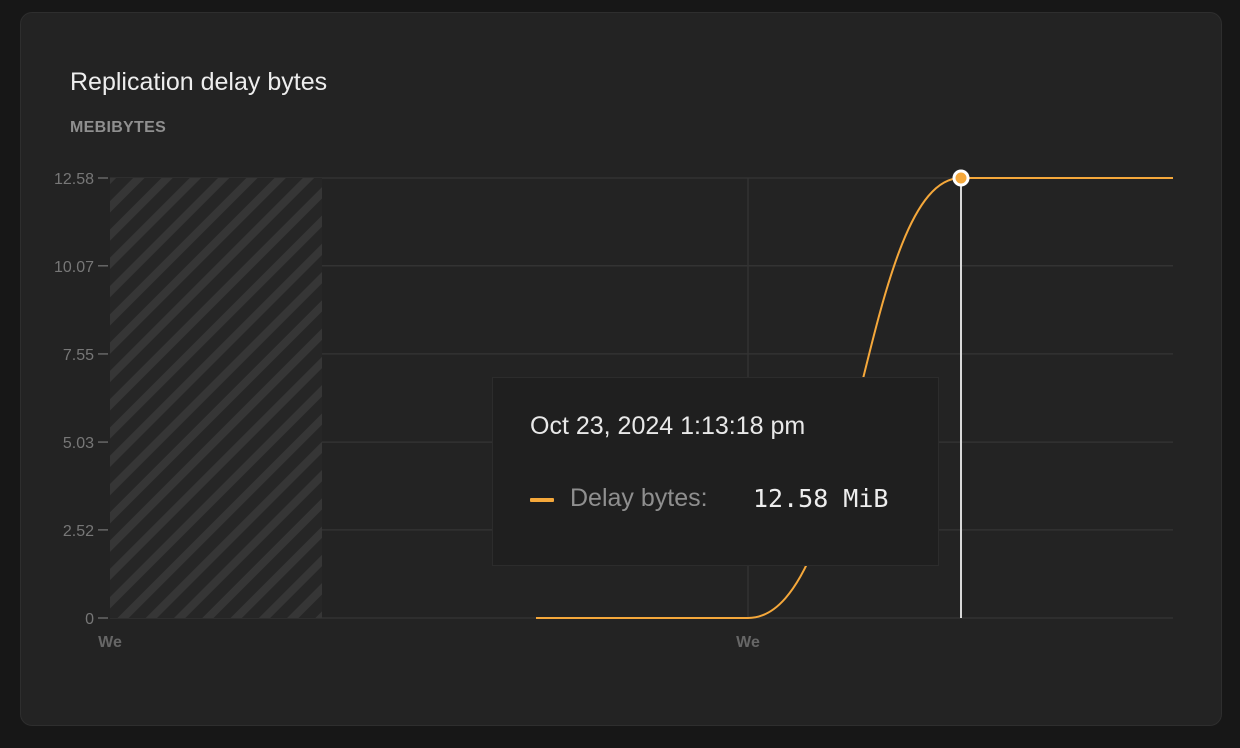 The width and height of the screenshot is (1240, 748). Describe the element at coordinates (821, 498) in the screenshot. I see `tooltip-value: 12.58 MiB` at that location.